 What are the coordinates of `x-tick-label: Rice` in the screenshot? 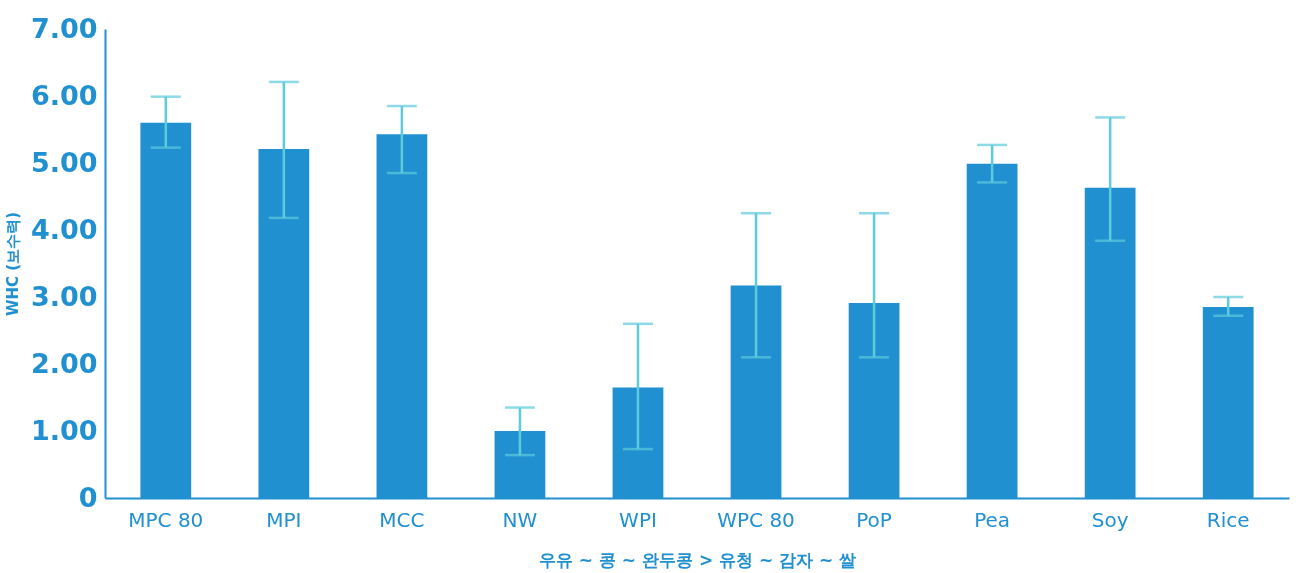 It's located at (1228, 519).